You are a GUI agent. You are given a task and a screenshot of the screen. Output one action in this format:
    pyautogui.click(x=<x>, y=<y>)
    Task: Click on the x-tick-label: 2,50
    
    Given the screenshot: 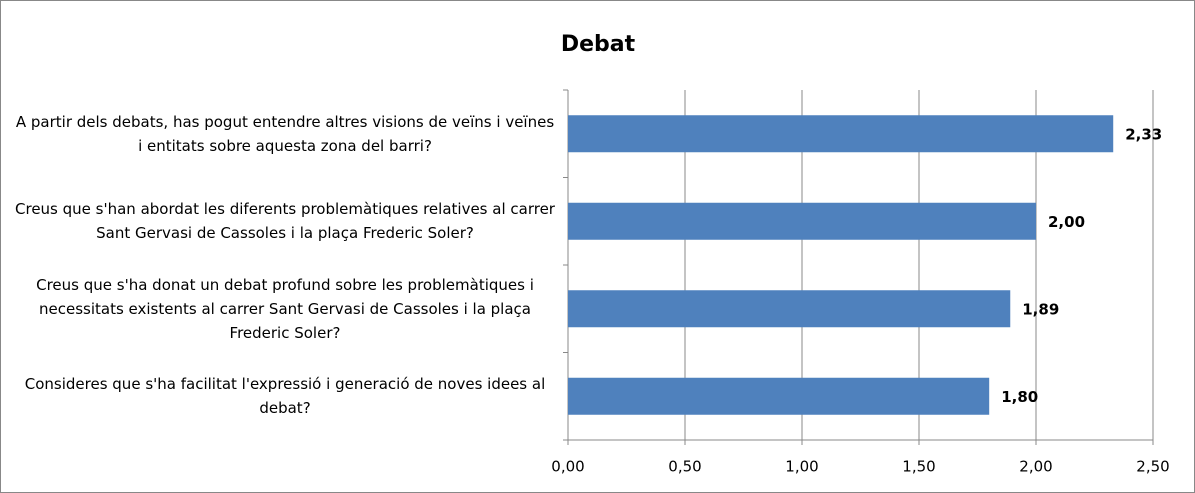 What is the action you would take?
    pyautogui.click(x=1152, y=467)
    